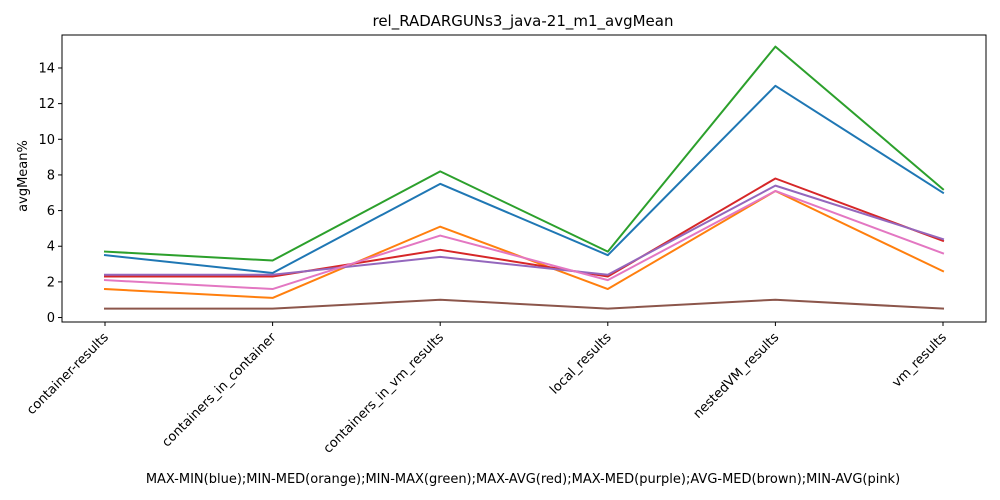 This screenshot has width=1000, height=500. What do you see at coordinates (522, 21) in the screenshot?
I see `chart-title: rel_RADARGUNs3_java-21_m1_avgMean` at bounding box center [522, 21].